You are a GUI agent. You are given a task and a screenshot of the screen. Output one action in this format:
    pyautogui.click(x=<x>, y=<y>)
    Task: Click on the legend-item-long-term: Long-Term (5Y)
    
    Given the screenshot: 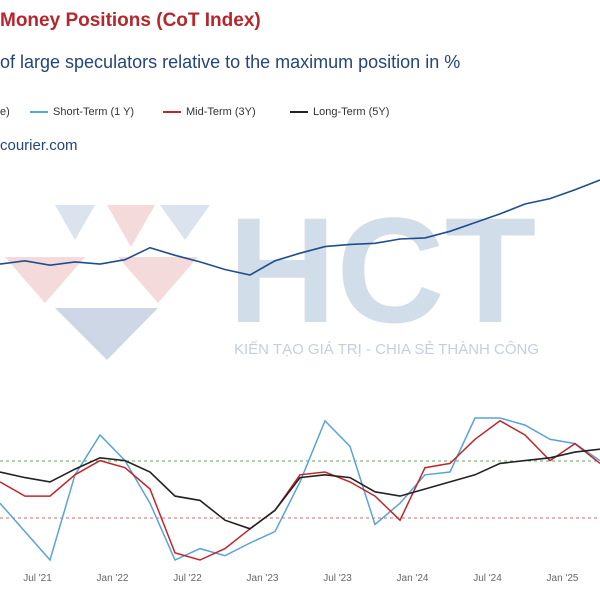 What is the action you would take?
    pyautogui.click(x=339, y=112)
    